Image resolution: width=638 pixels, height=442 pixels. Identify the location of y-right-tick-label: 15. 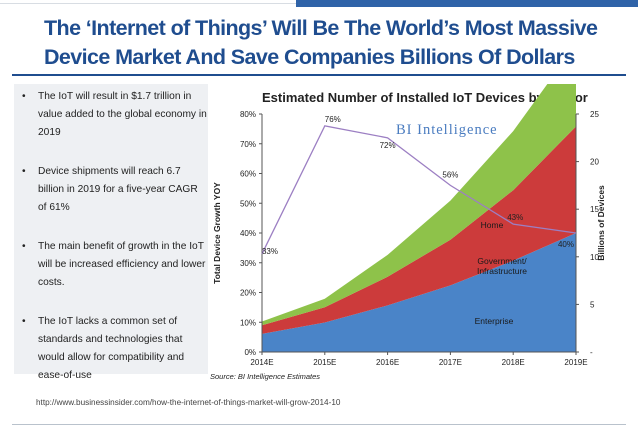
(594, 209).